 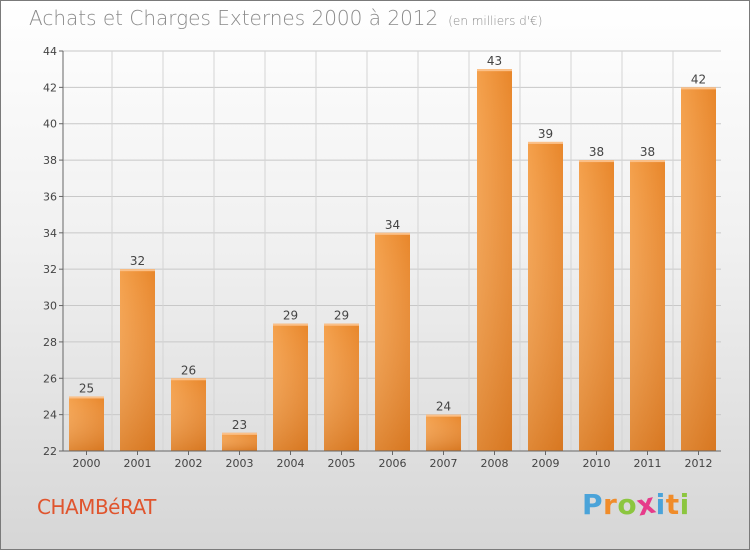 I want to click on logo-letter: P, so click(x=593, y=504).